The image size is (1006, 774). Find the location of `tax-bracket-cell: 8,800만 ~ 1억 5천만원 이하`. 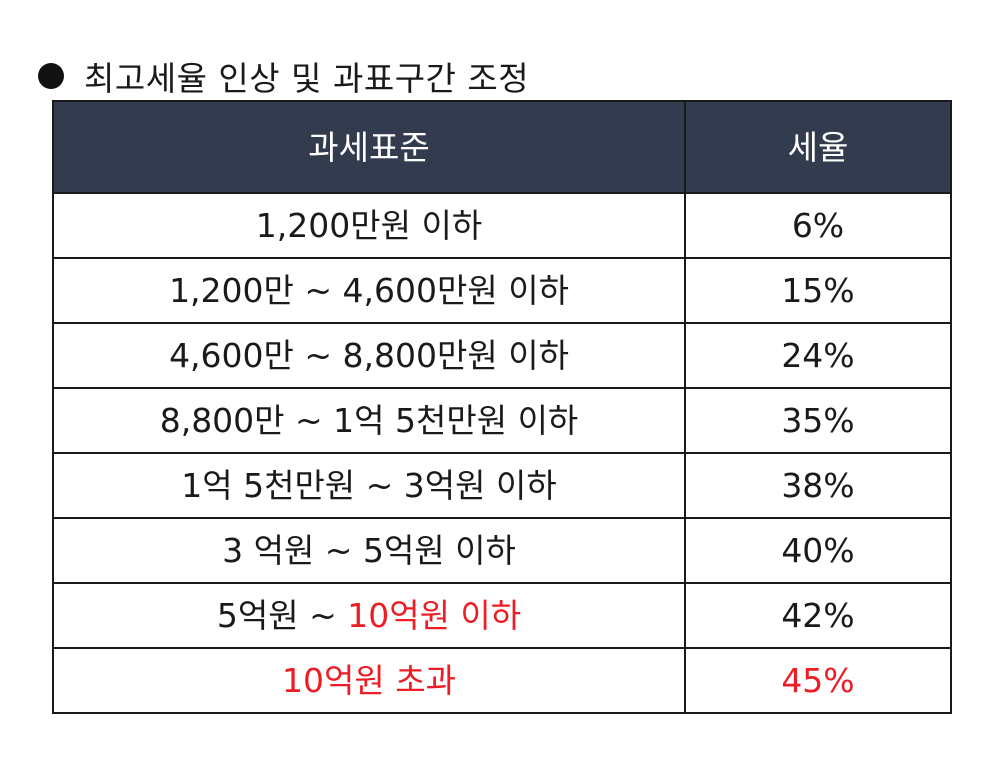

tax-bracket-cell: 8,800만 ~ 1억 5천만원 이하 is located at coordinates (369, 420).